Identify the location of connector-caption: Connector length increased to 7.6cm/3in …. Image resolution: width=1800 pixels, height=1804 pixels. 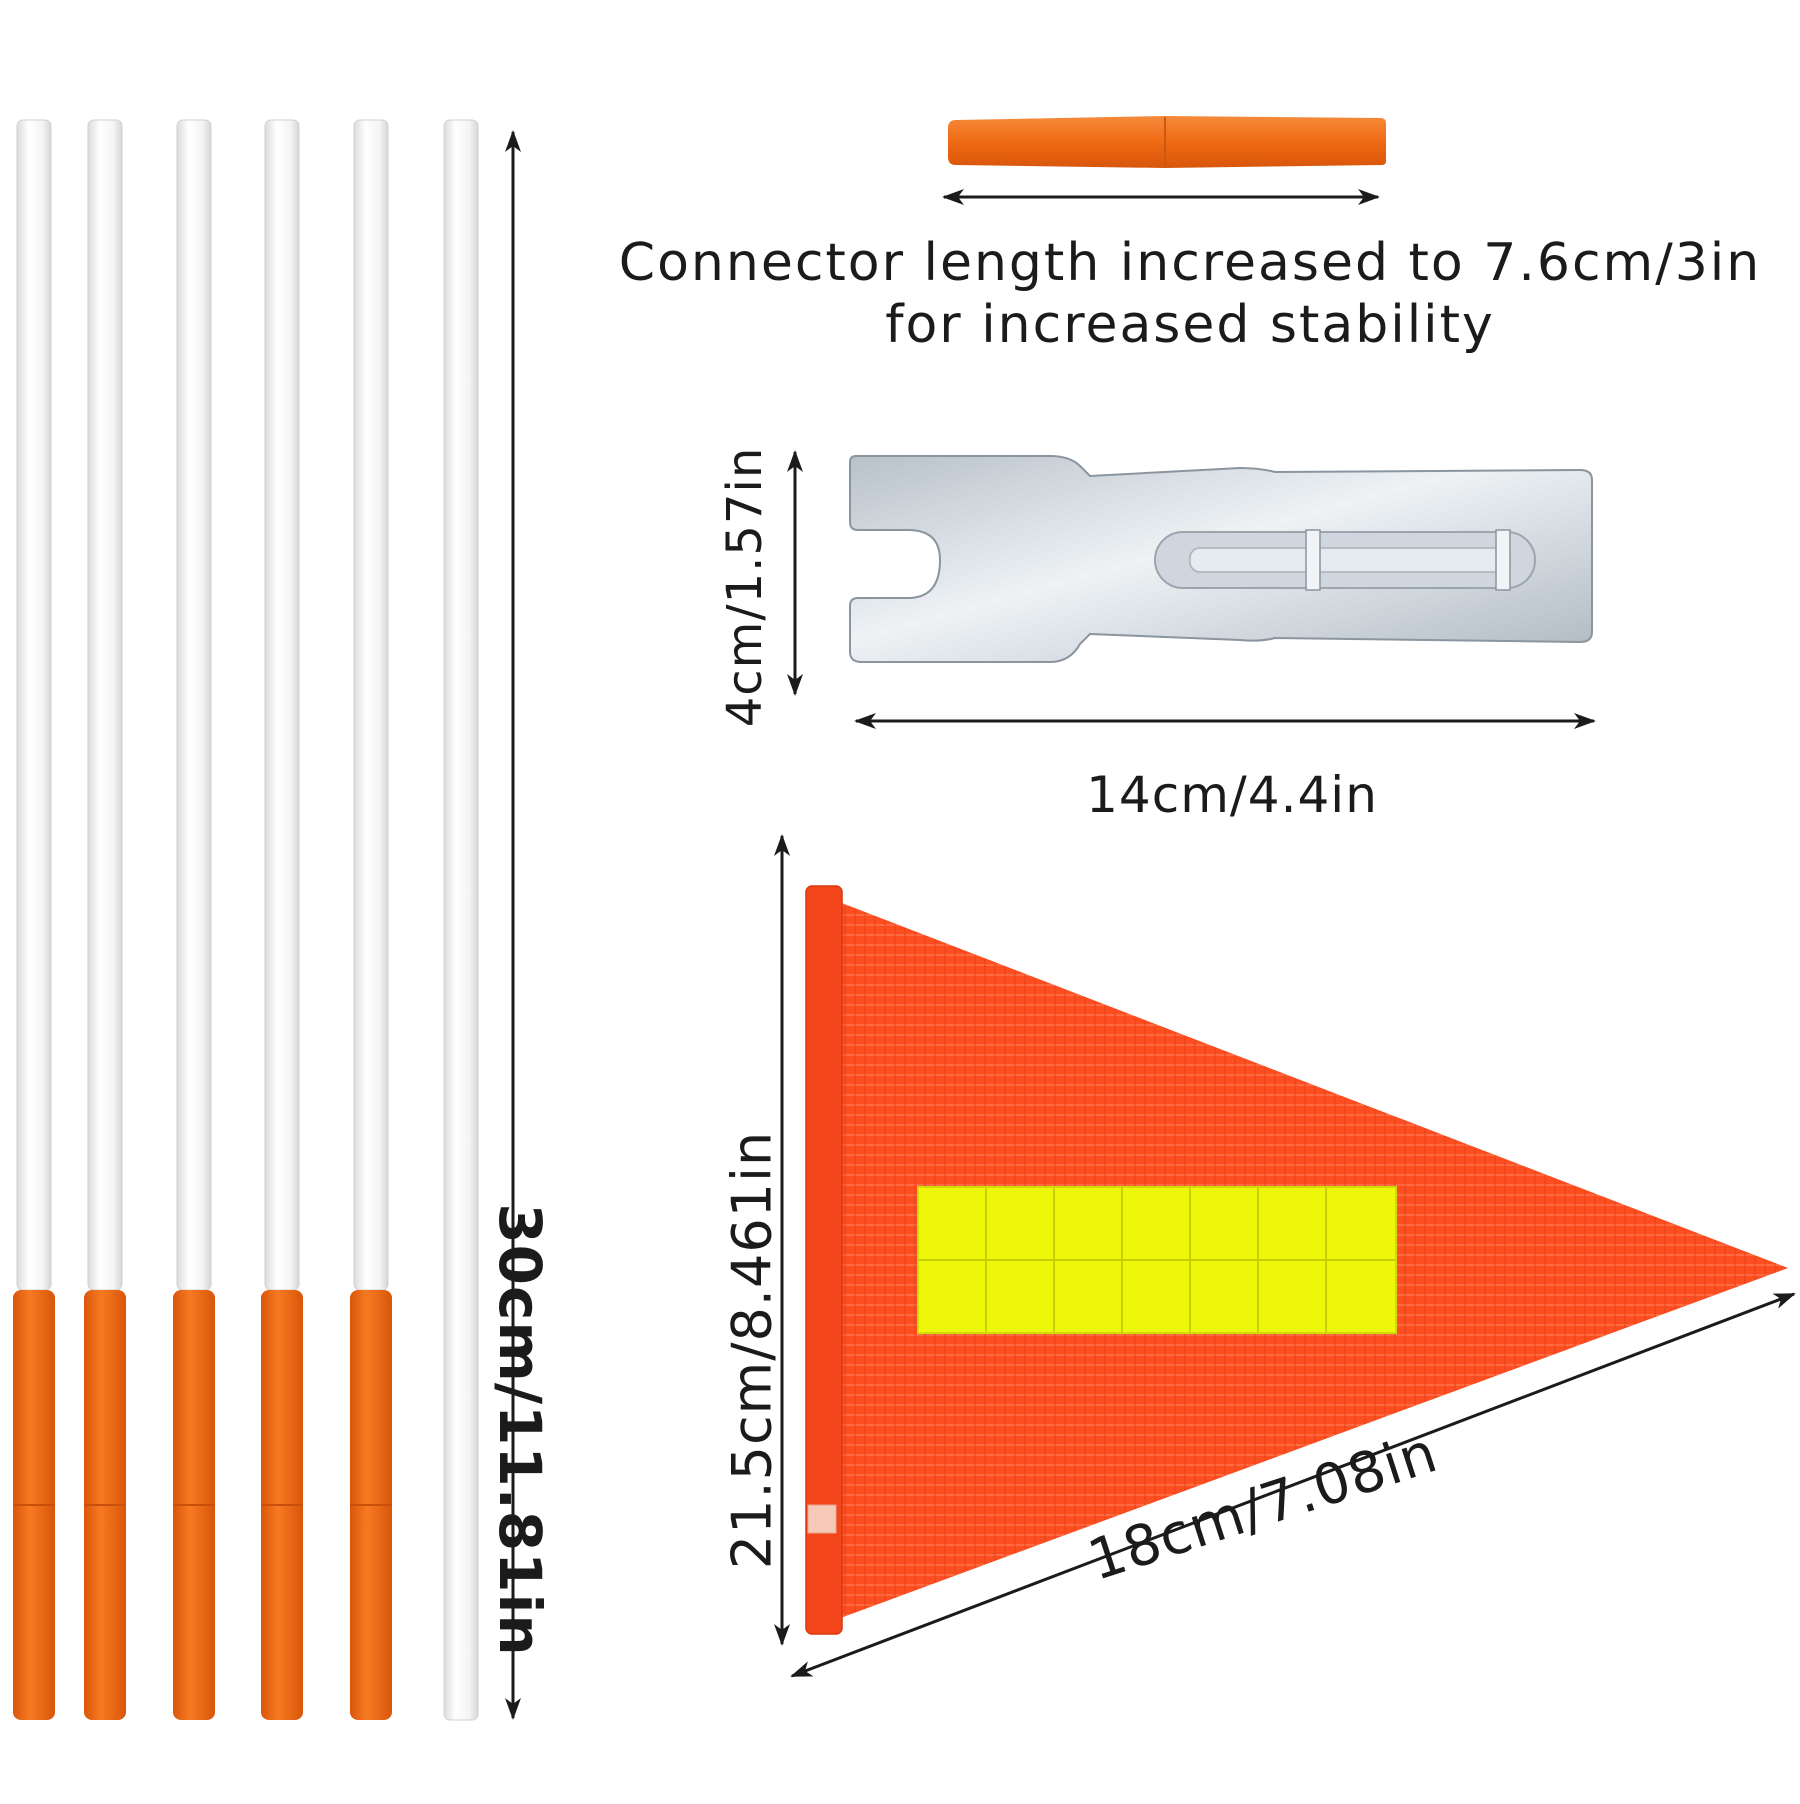
(1190, 294).